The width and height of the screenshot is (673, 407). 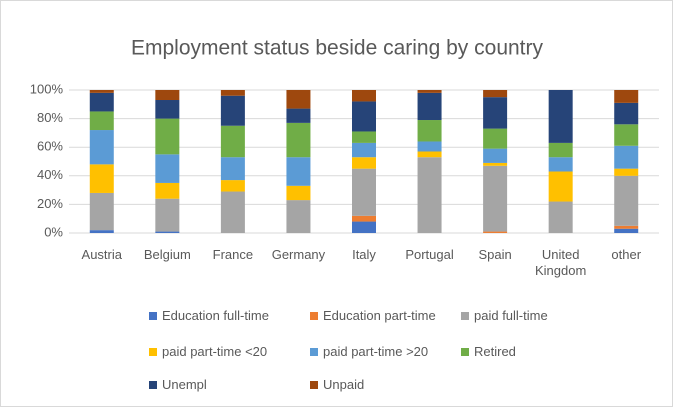 I want to click on y-tick-label: 80%, so click(x=50, y=117).